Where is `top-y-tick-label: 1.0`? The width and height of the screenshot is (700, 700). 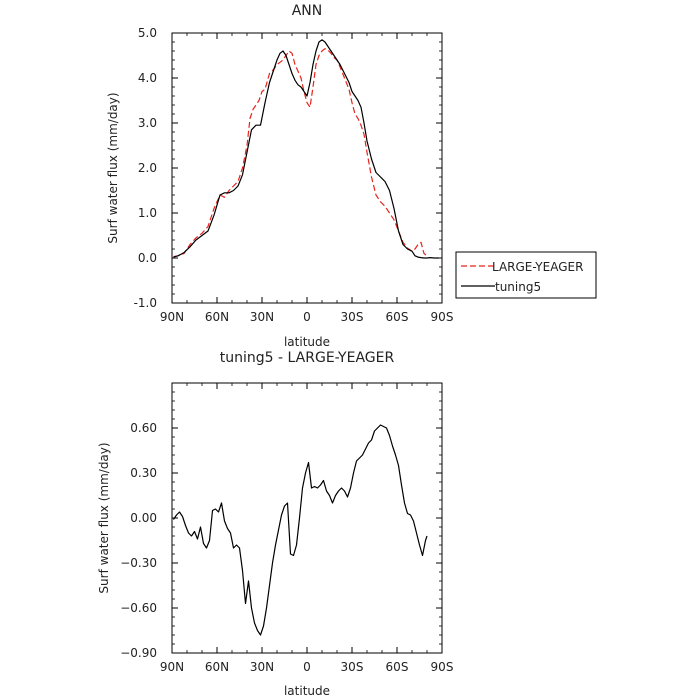
top-y-tick-label: 1.0 is located at coordinates (147, 213).